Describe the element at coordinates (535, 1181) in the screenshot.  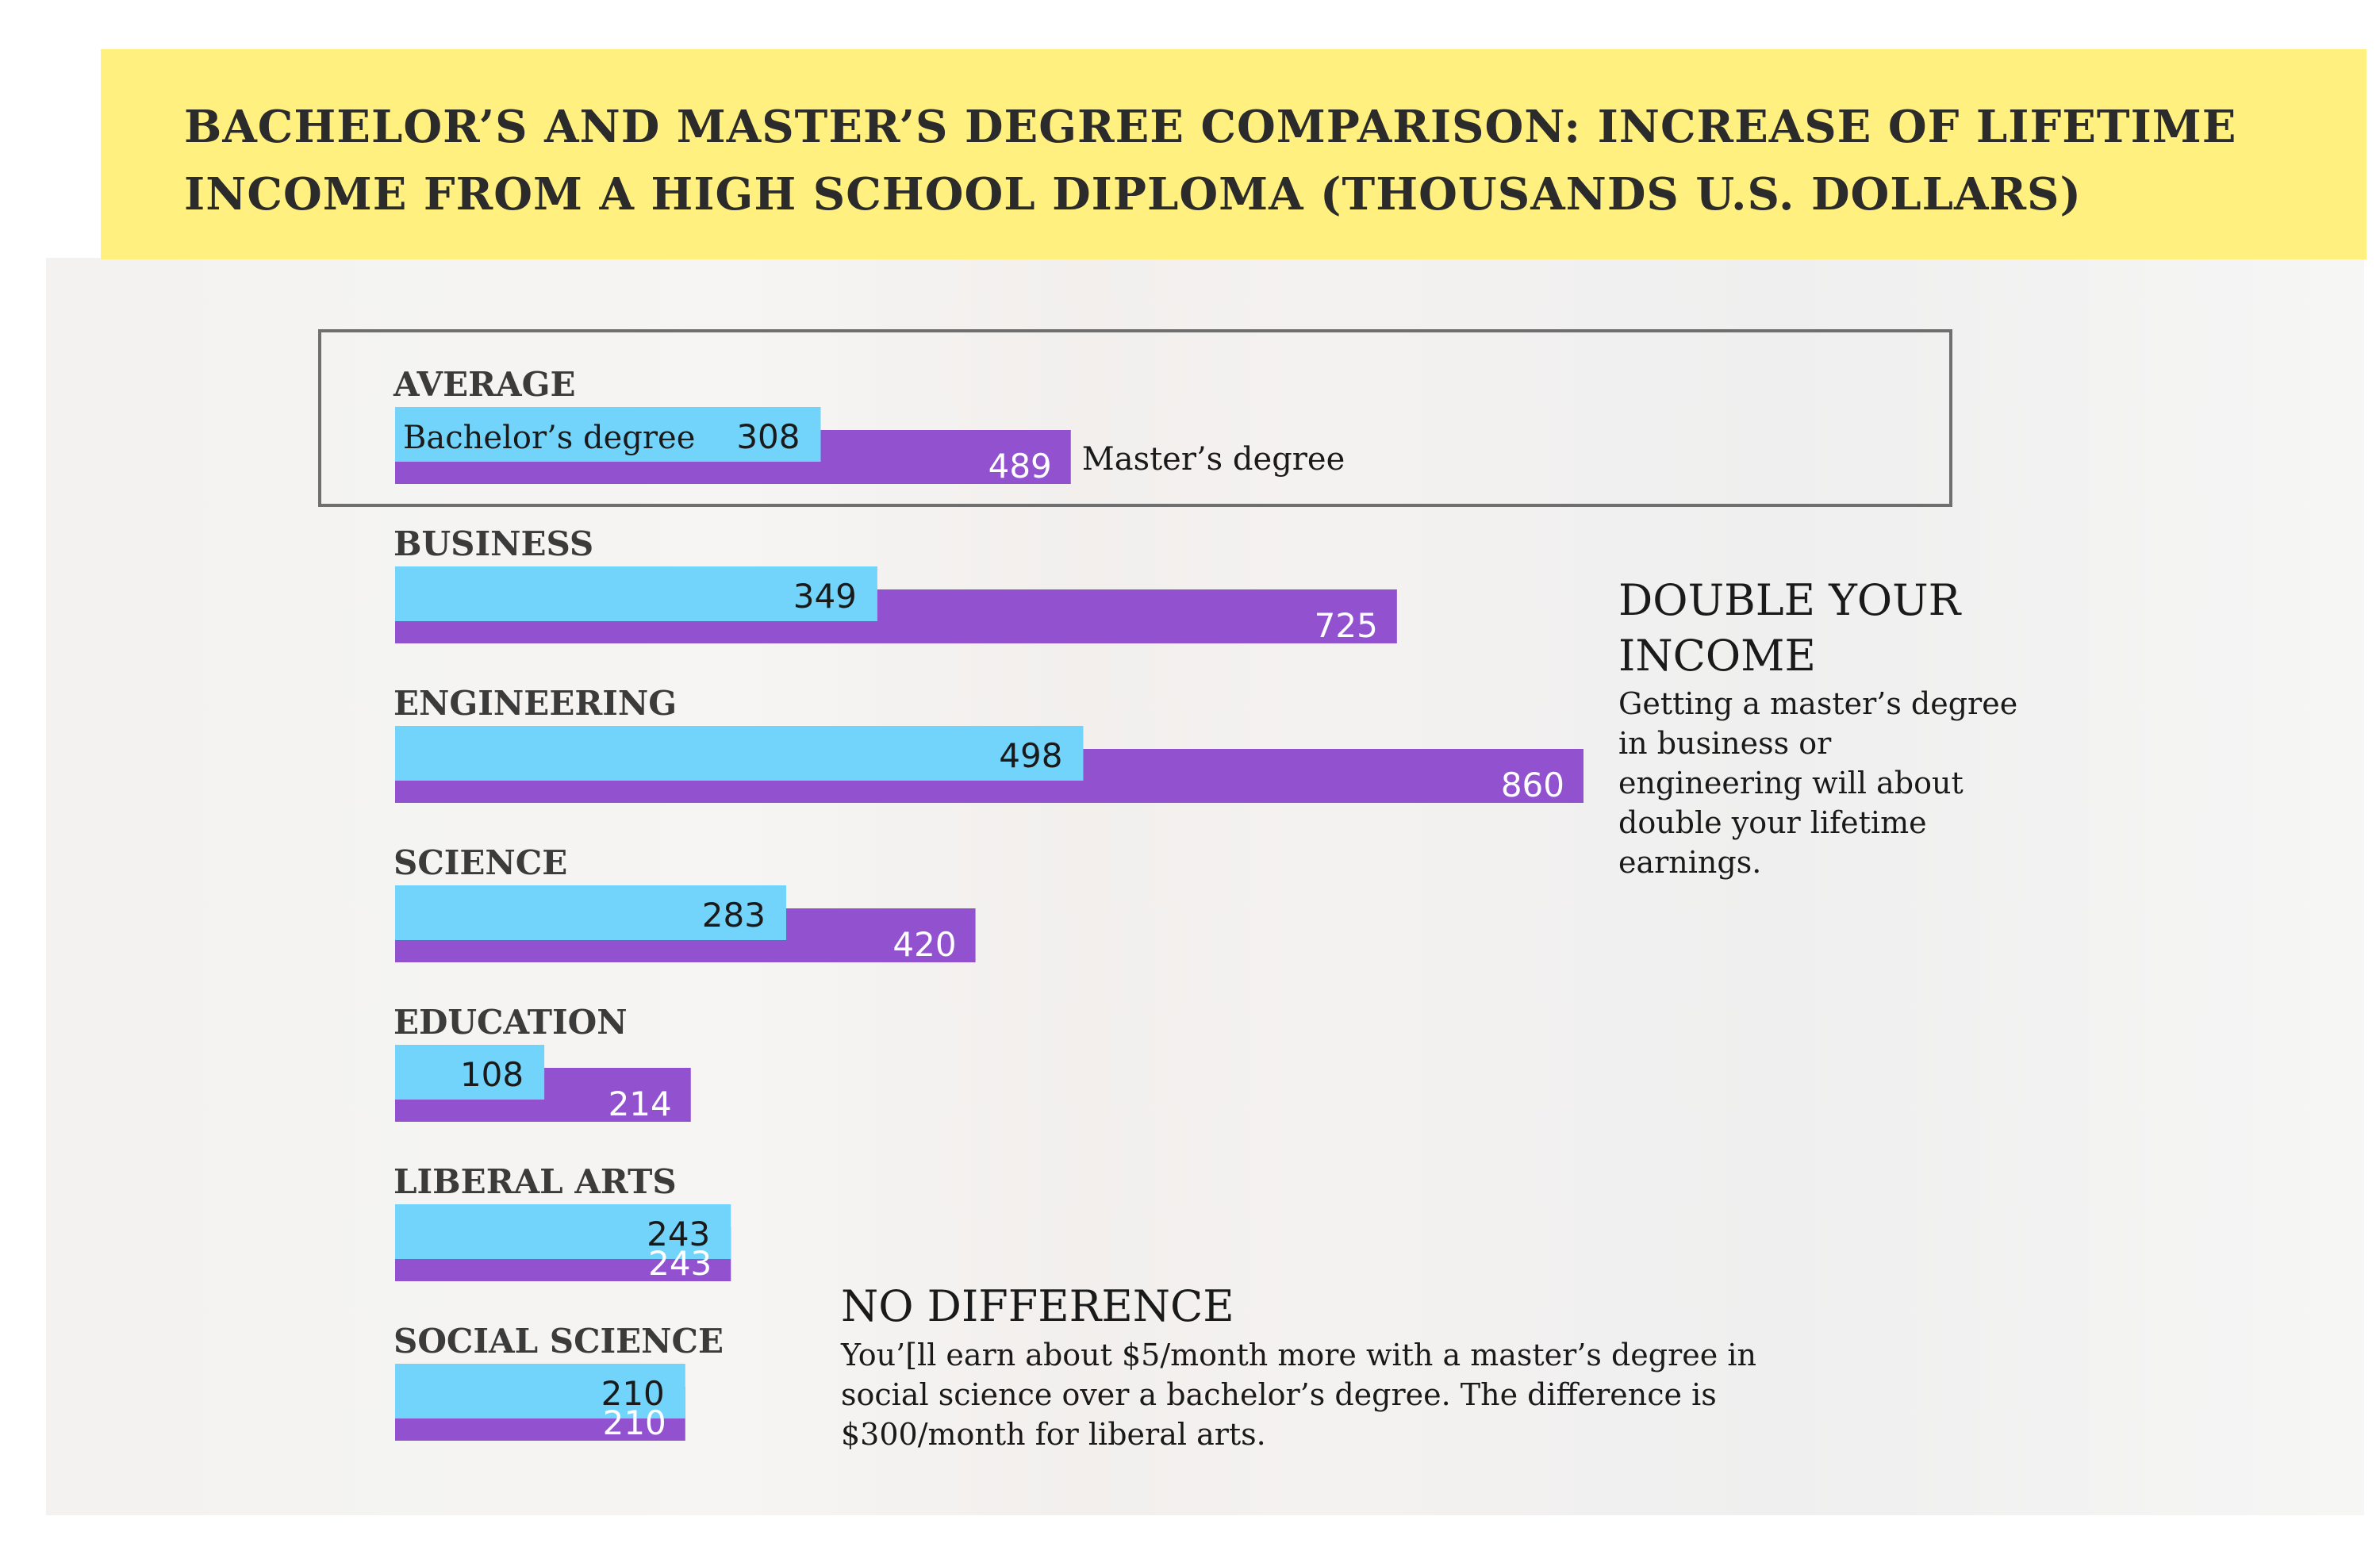
I see `category-label-liberal-arts: LIBERAL ARTS` at that location.